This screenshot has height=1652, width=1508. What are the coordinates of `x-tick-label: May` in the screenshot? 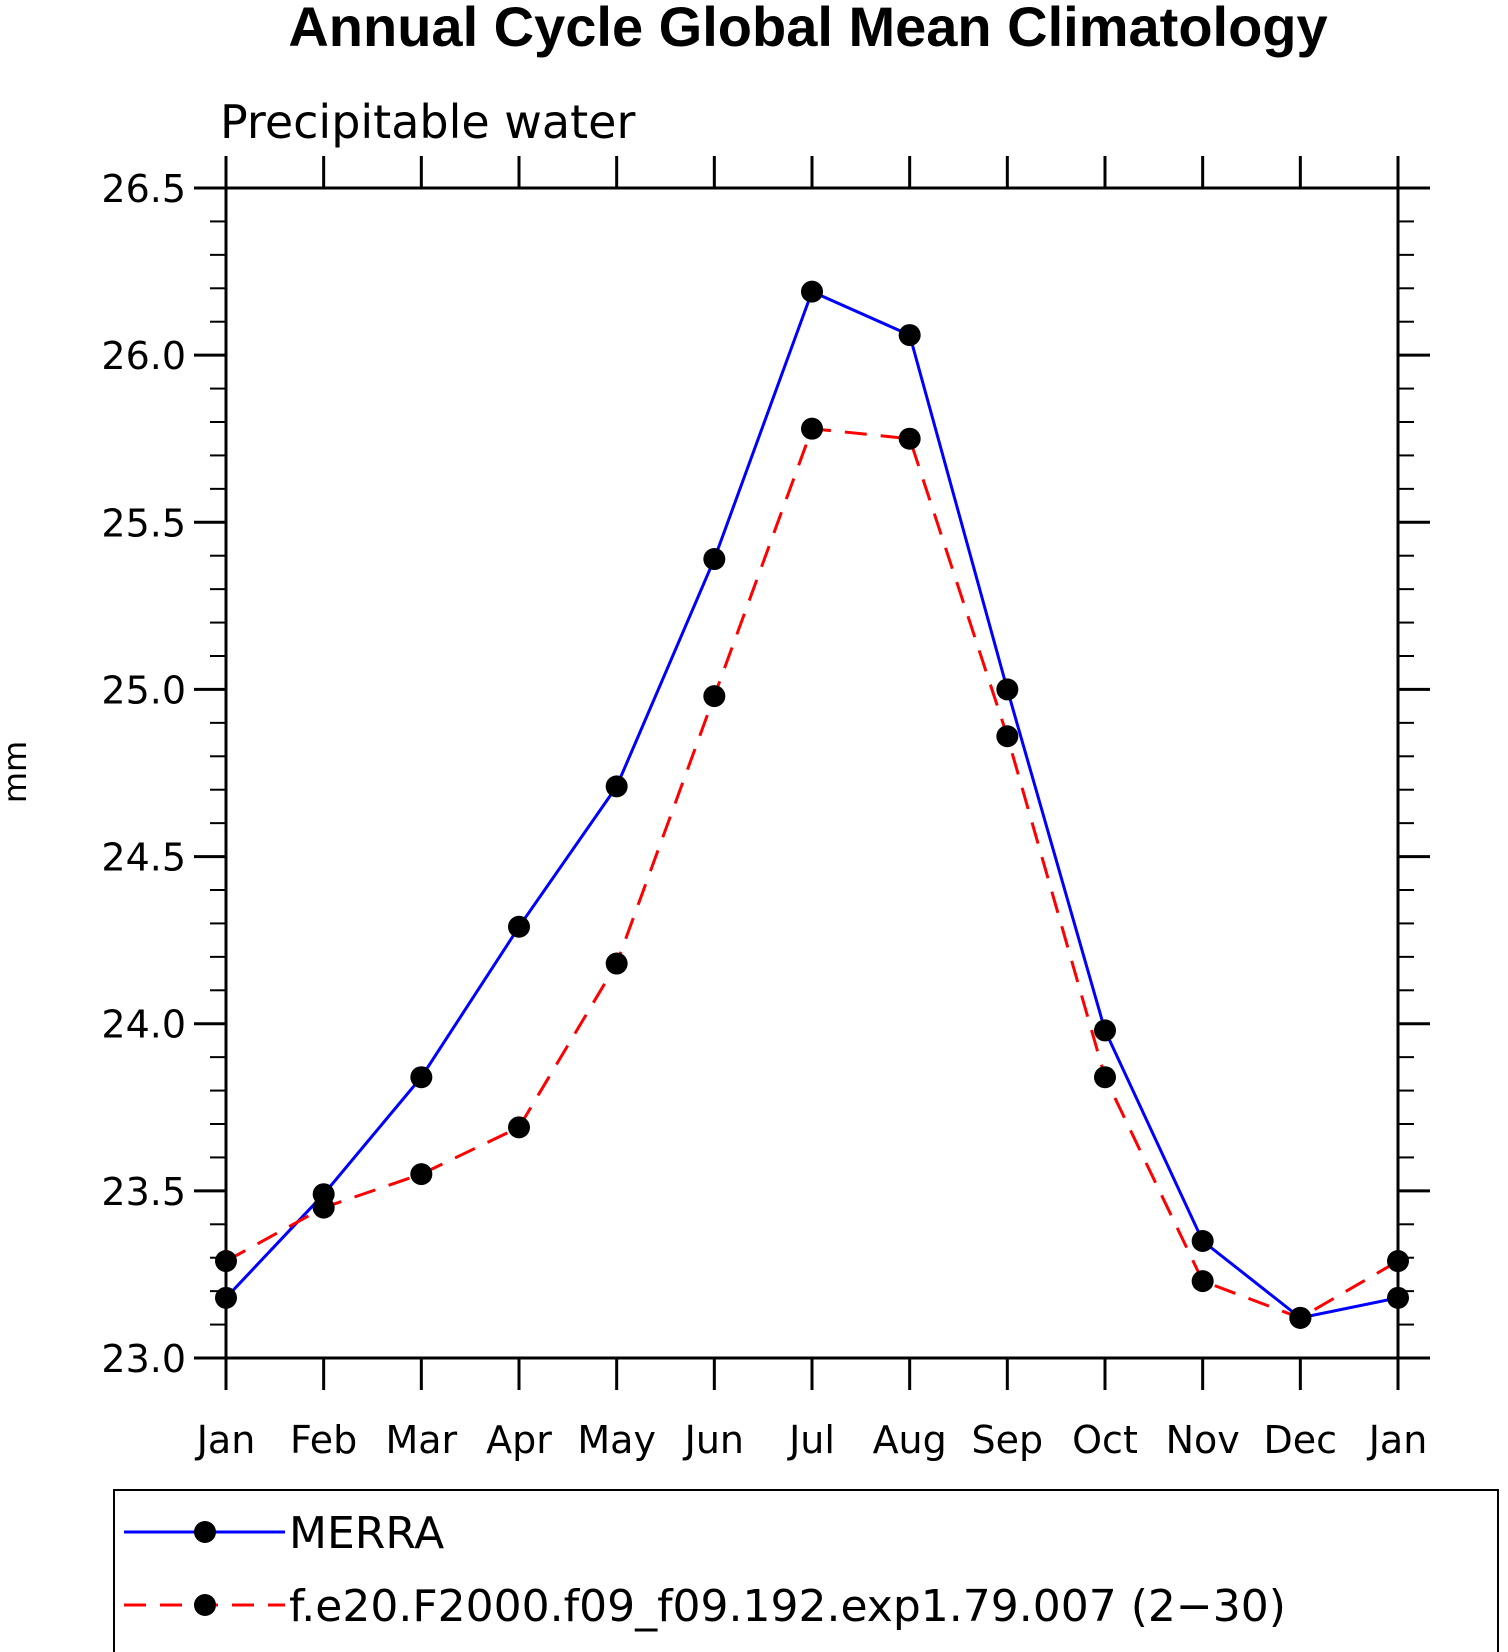 It's located at (616, 1440).